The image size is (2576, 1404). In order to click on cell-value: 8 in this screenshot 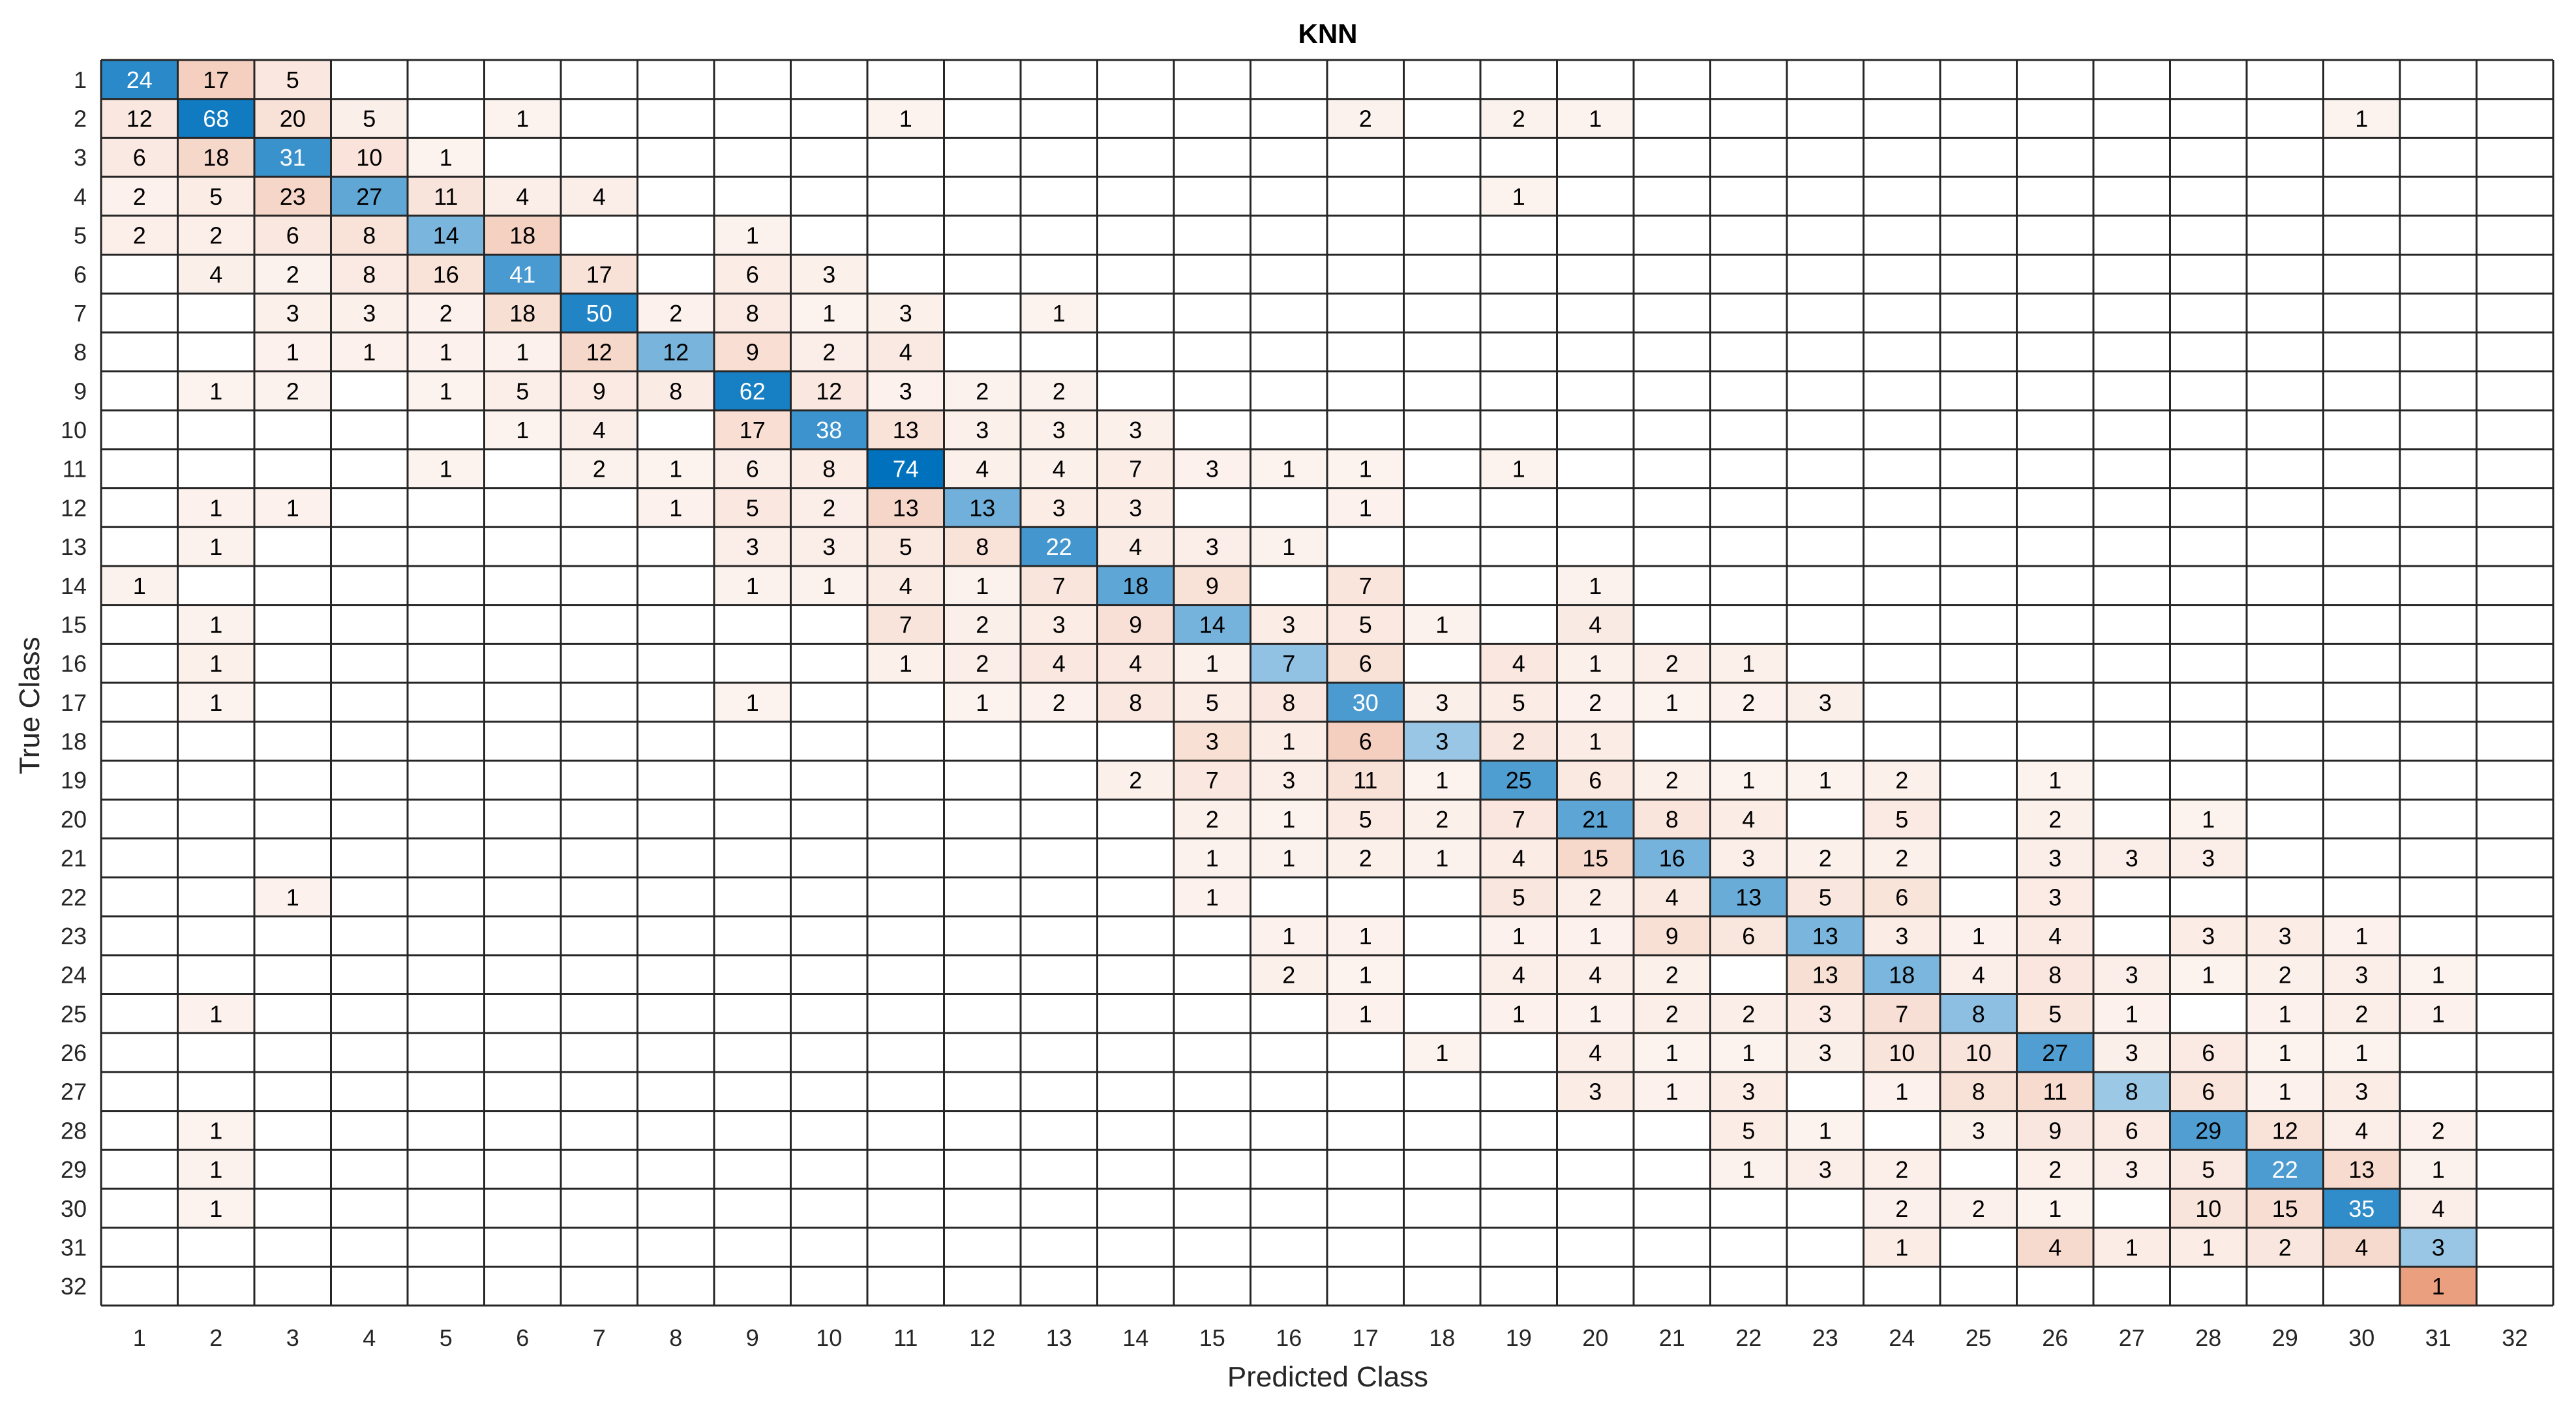, I will do `click(1978, 1014)`.